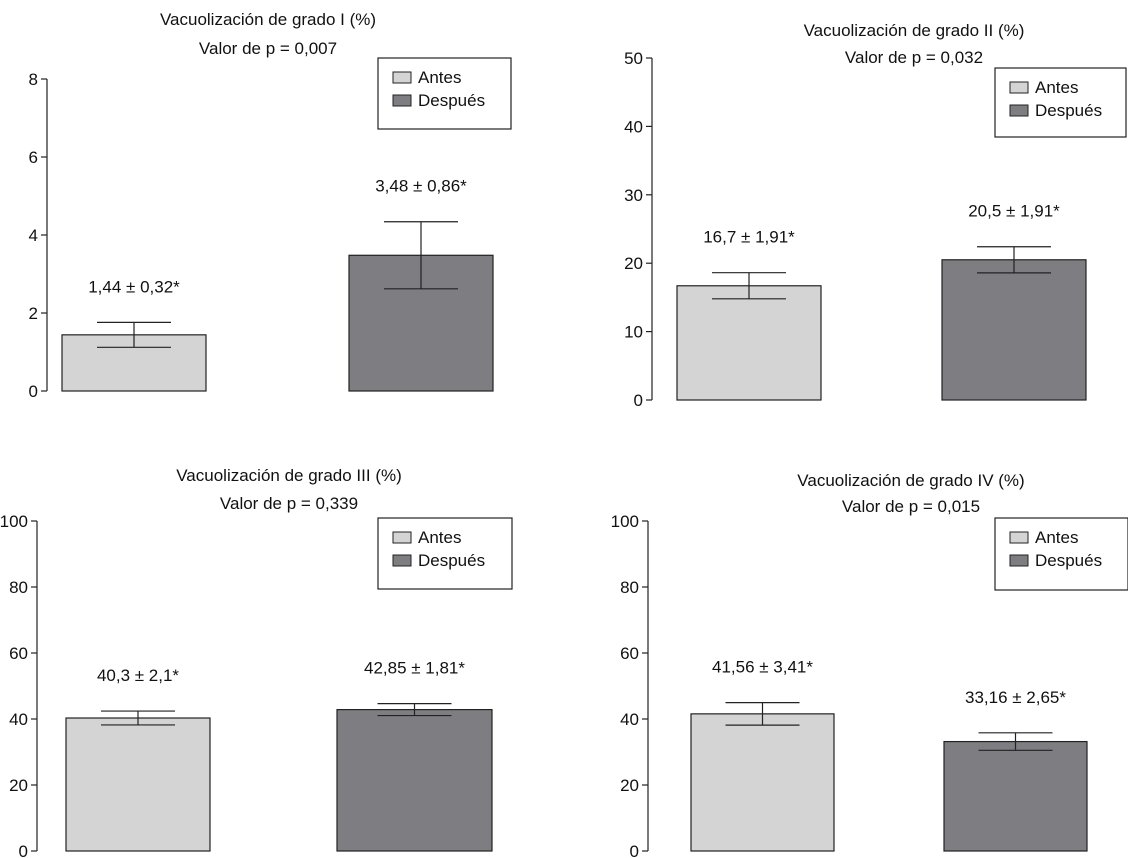 This screenshot has width=1128, height=858. I want to click on y-tick-label: 6, so click(33, 157).